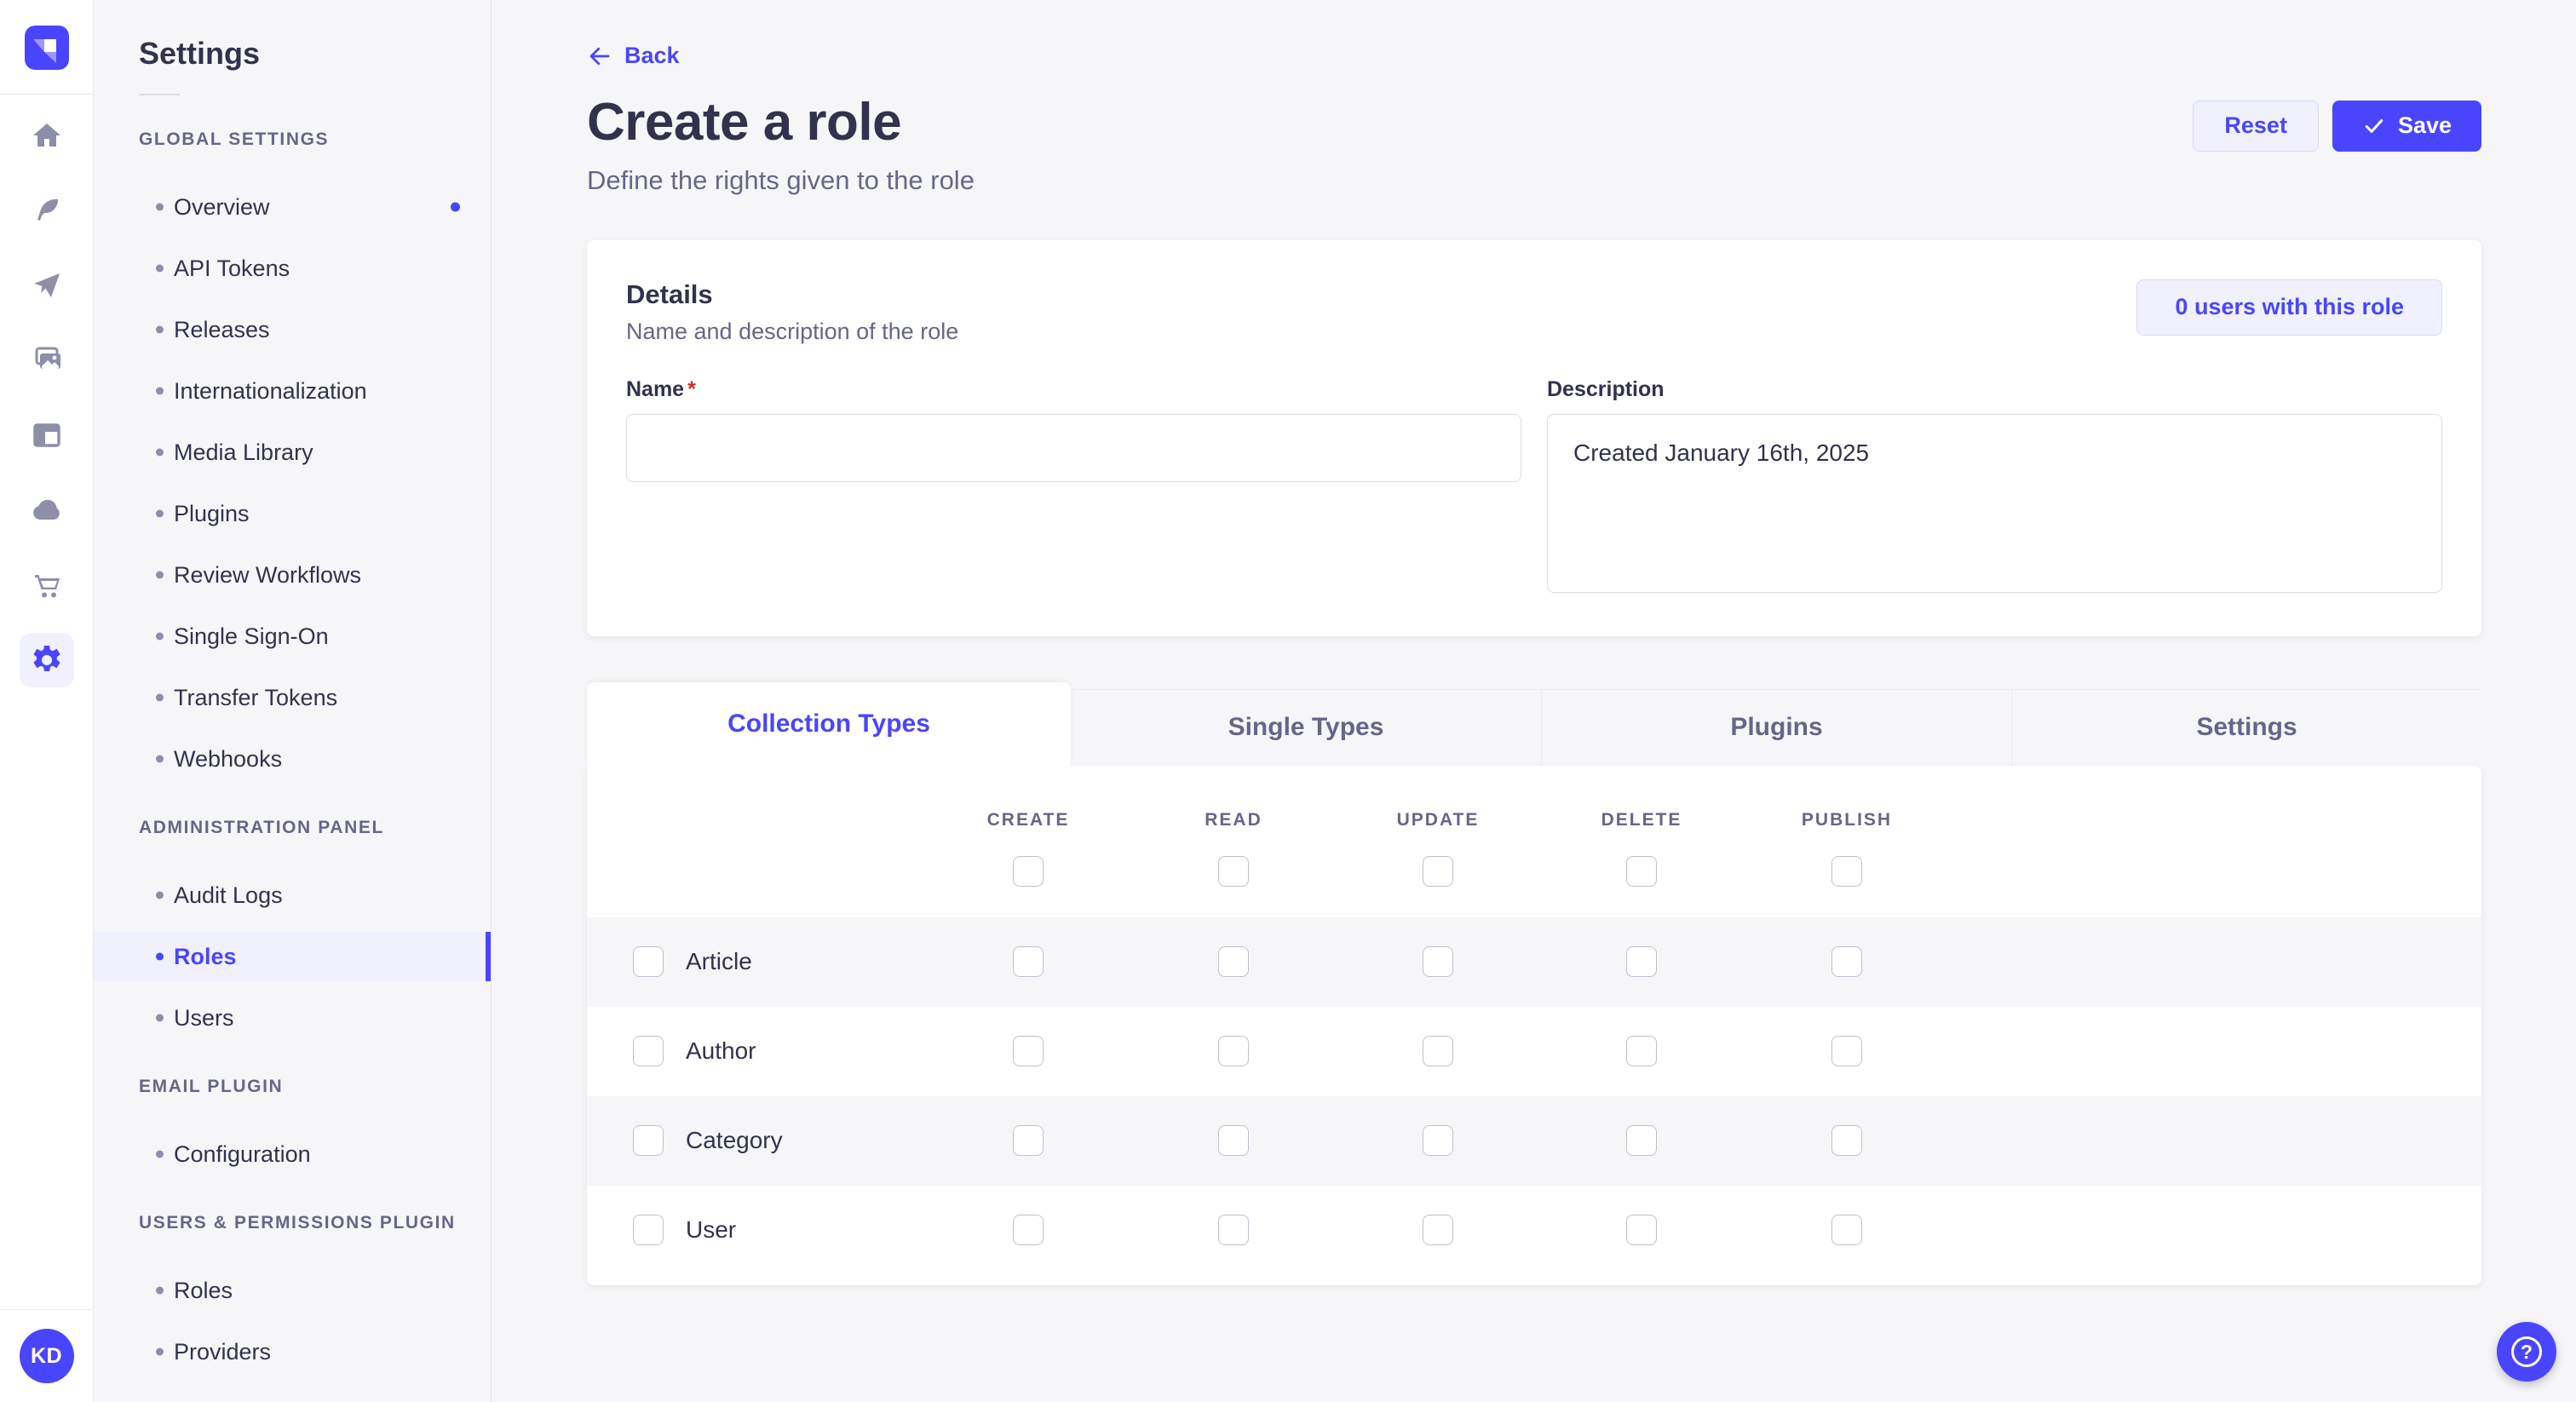  I want to click on category-read-checkbox, so click(1234, 1140).